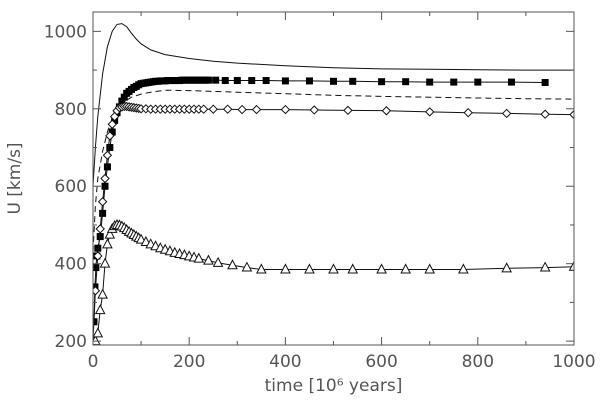 This screenshot has height=406, width=600. What do you see at coordinates (71, 265) in the screenshot?
I see `y-tick-label: 400` at bounding box center [71, 265].